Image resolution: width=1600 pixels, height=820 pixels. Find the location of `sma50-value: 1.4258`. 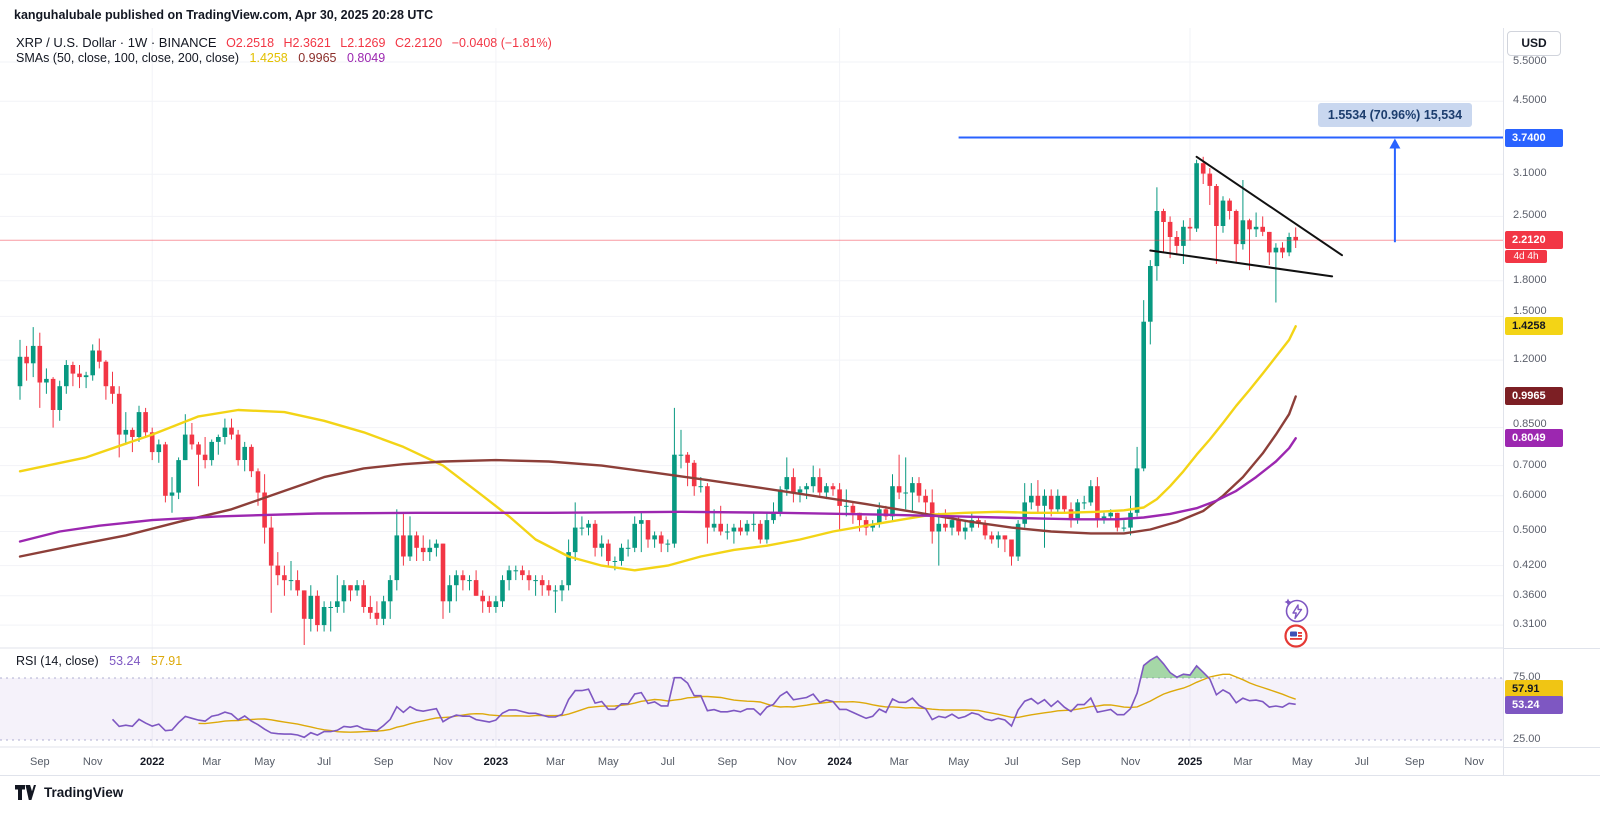

sma50-value: 1.4258 is located at coordinates (268, 58).